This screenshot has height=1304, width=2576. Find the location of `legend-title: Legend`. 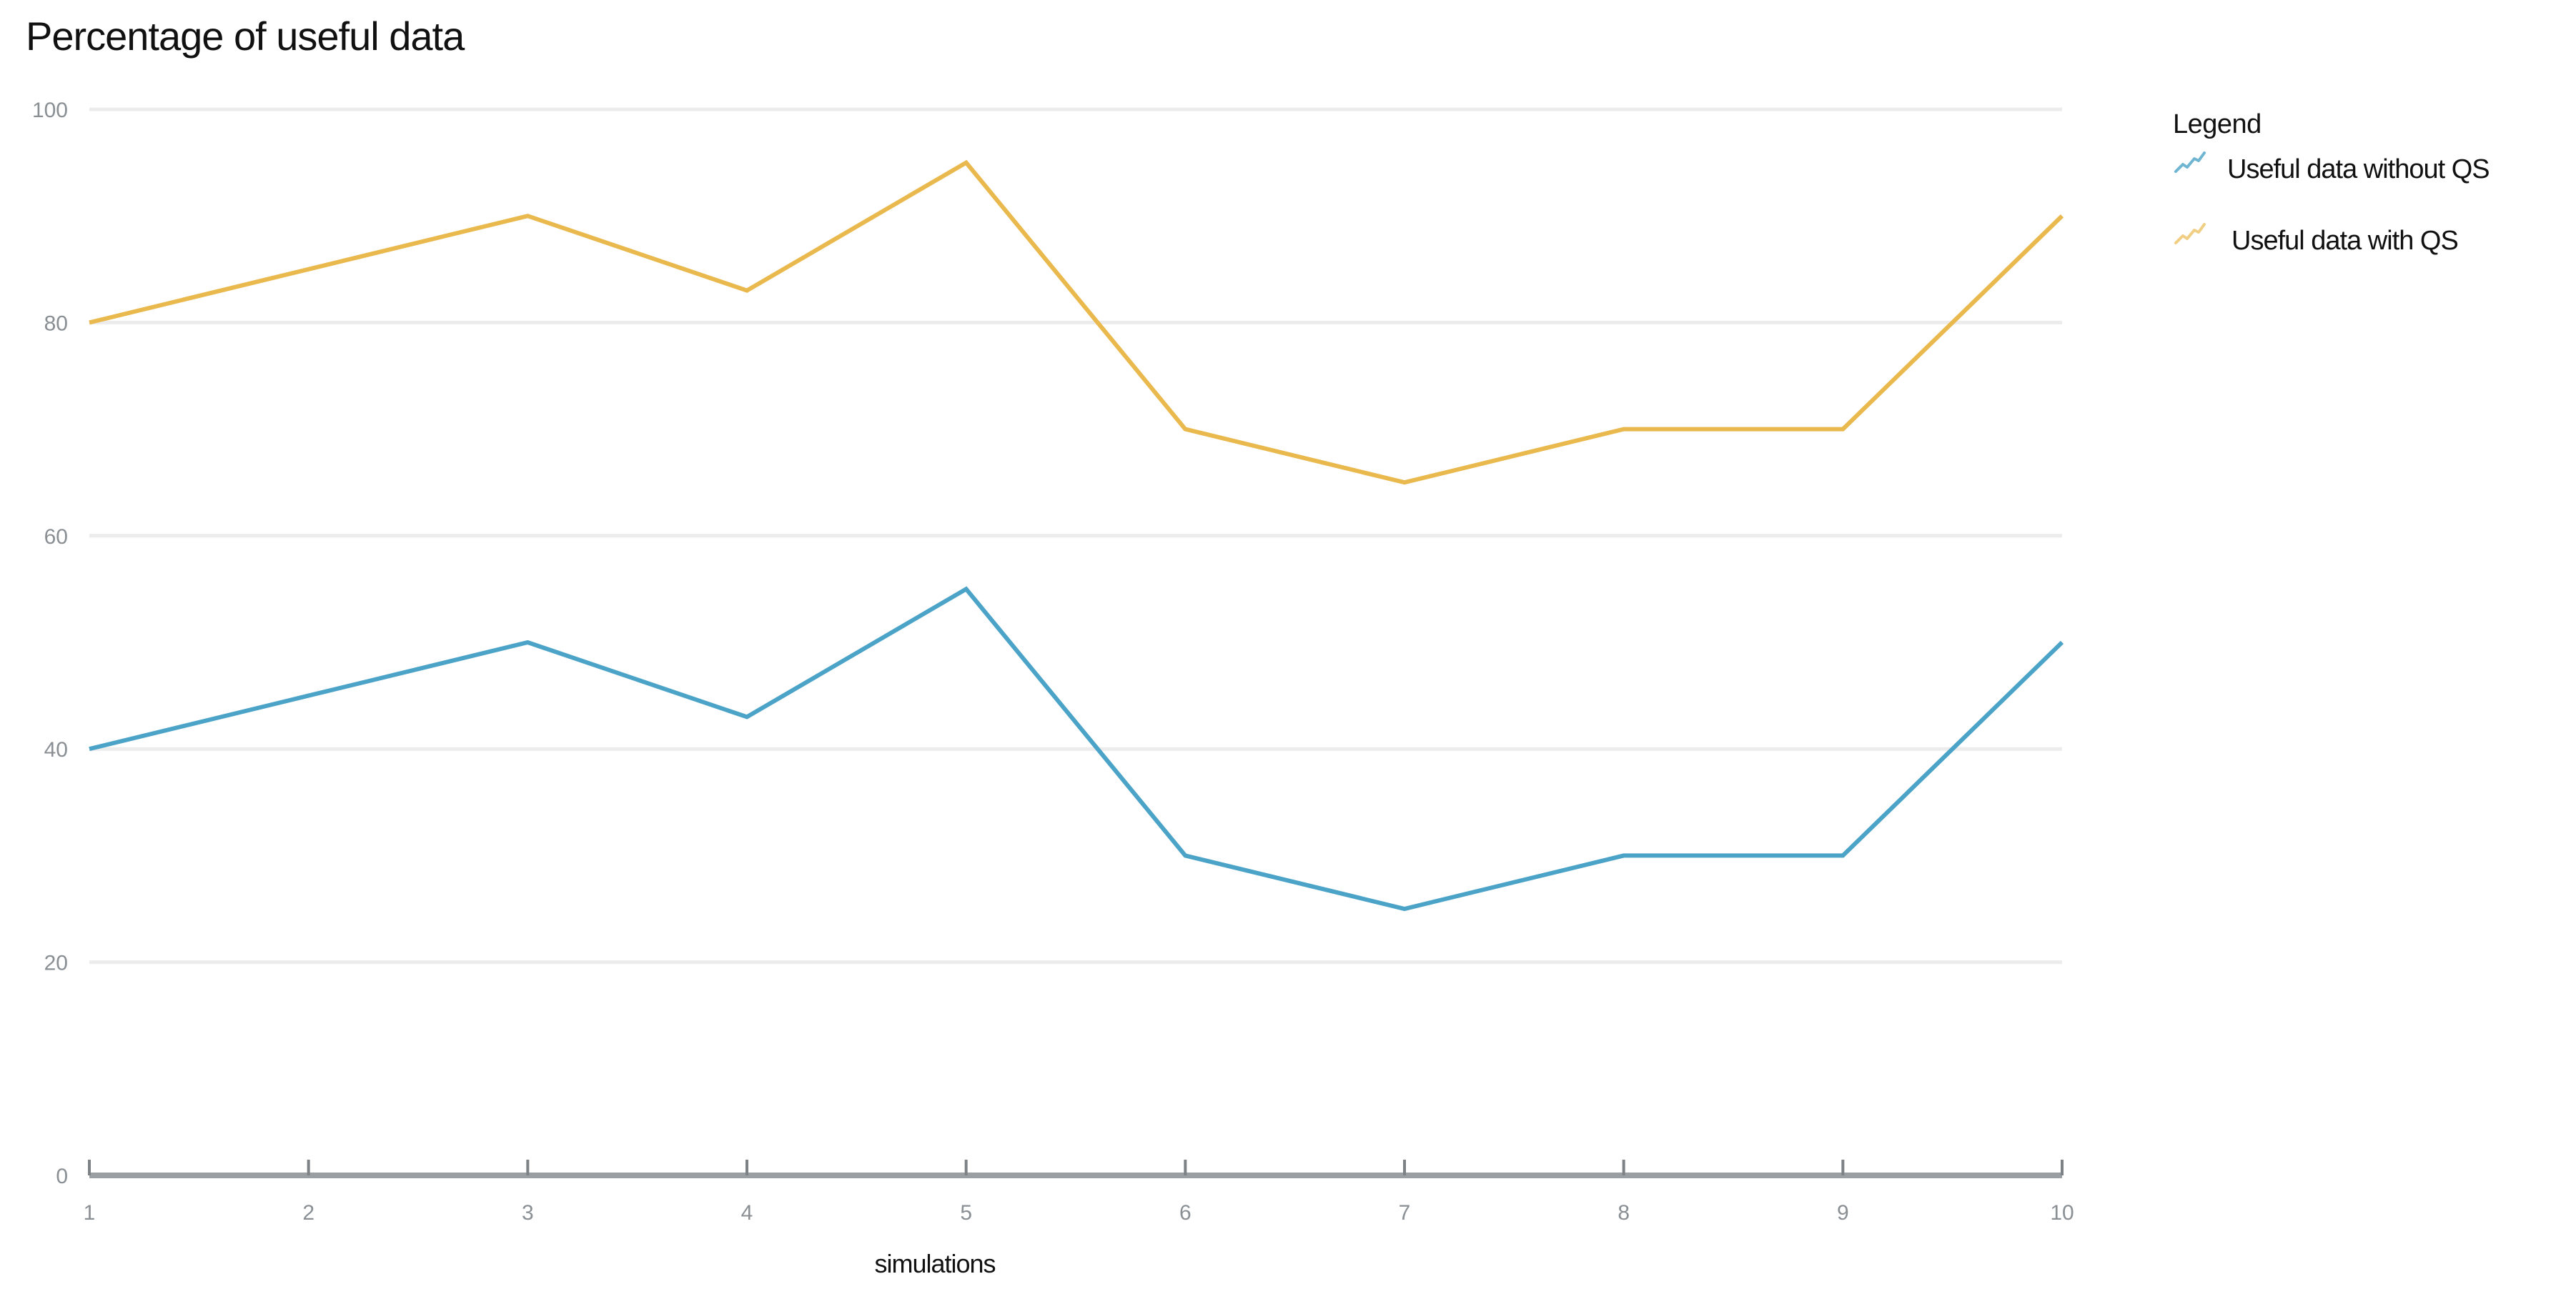

legend-title: Legend is located at coordinates (2217, 124).